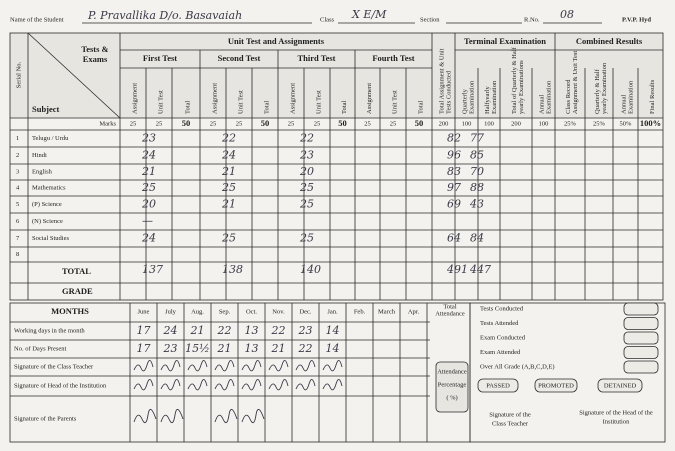 Image resolution: width=675 pixels, height=451 pixels. What do you see at coordinates (45, 418) in the screenshot?
I see `row-label: Signature of the Parents` at bounding box center [45, 418].